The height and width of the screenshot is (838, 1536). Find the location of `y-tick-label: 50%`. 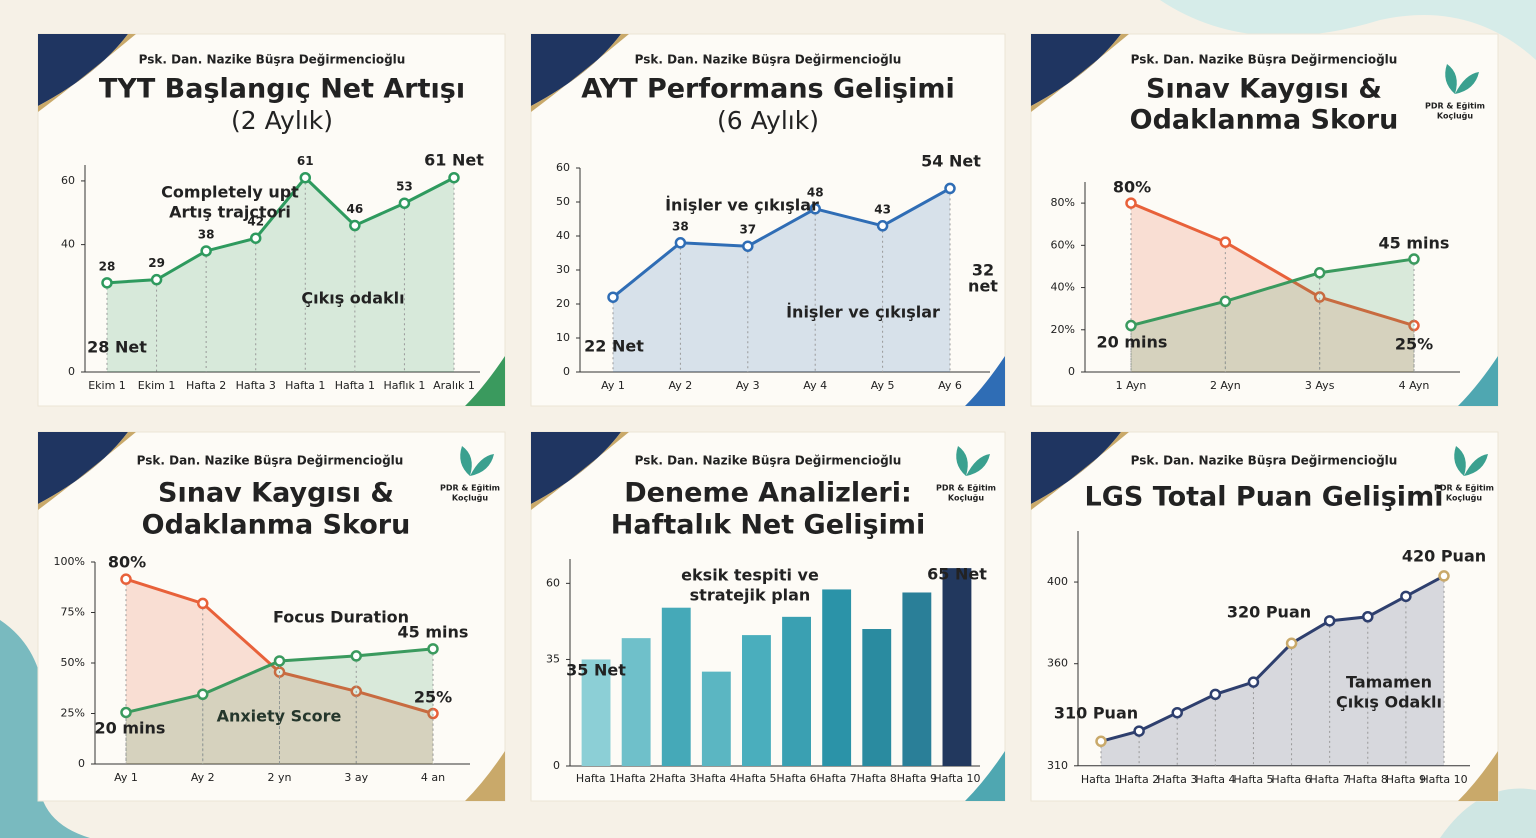

y-tick-label: 50% is located at coordinates (73, 662).